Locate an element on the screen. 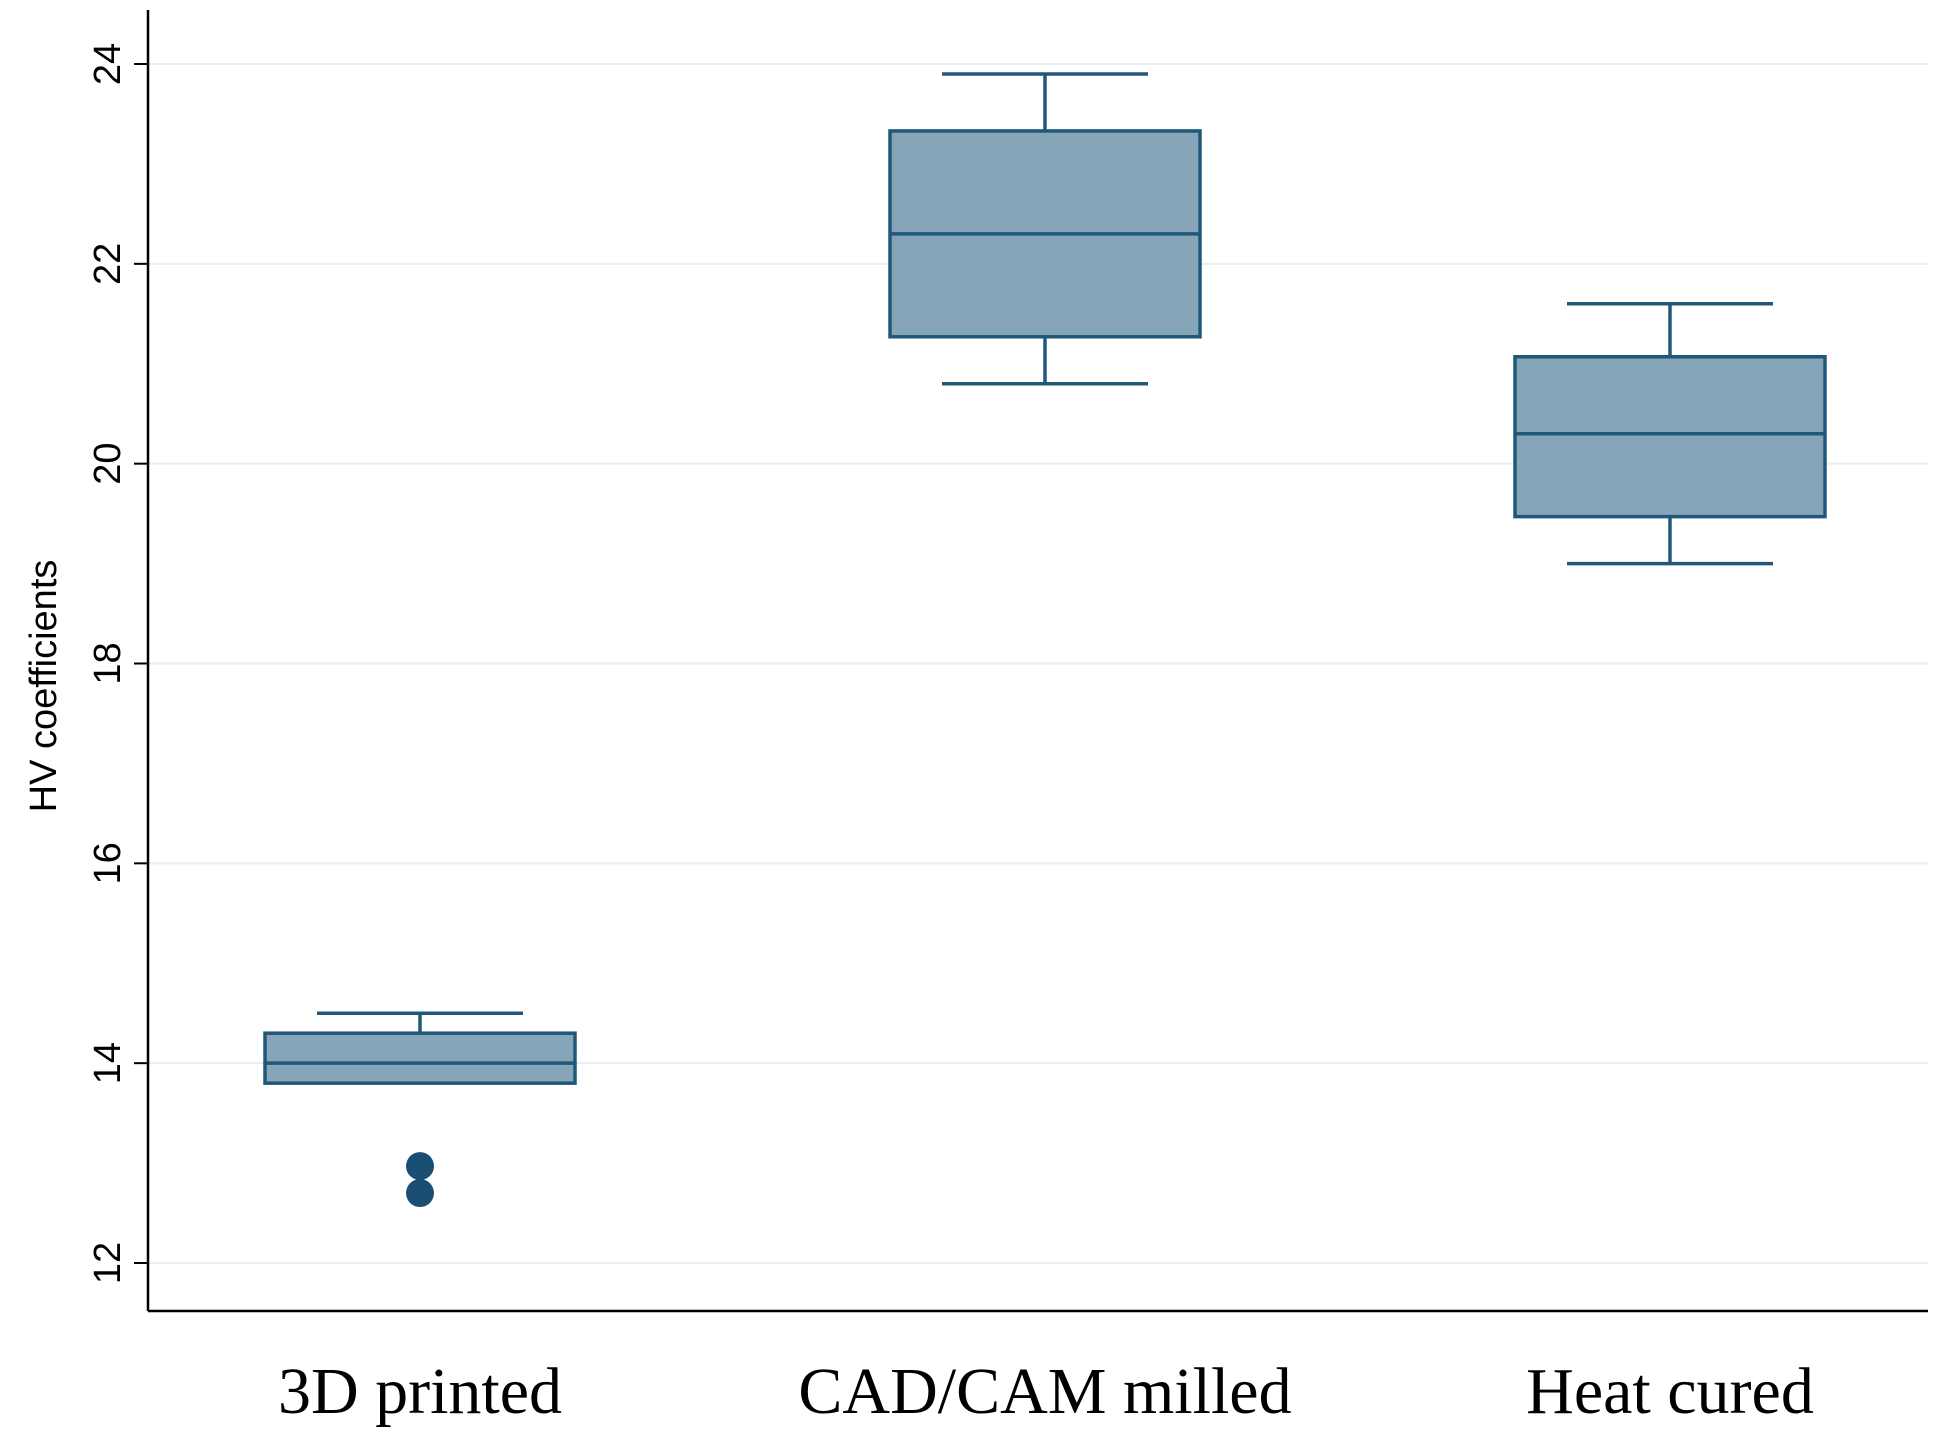 This screenshot has height=1440, width=1934. x-tick-label: CAD/CAM milled is located at coordinates (1044, 1391).